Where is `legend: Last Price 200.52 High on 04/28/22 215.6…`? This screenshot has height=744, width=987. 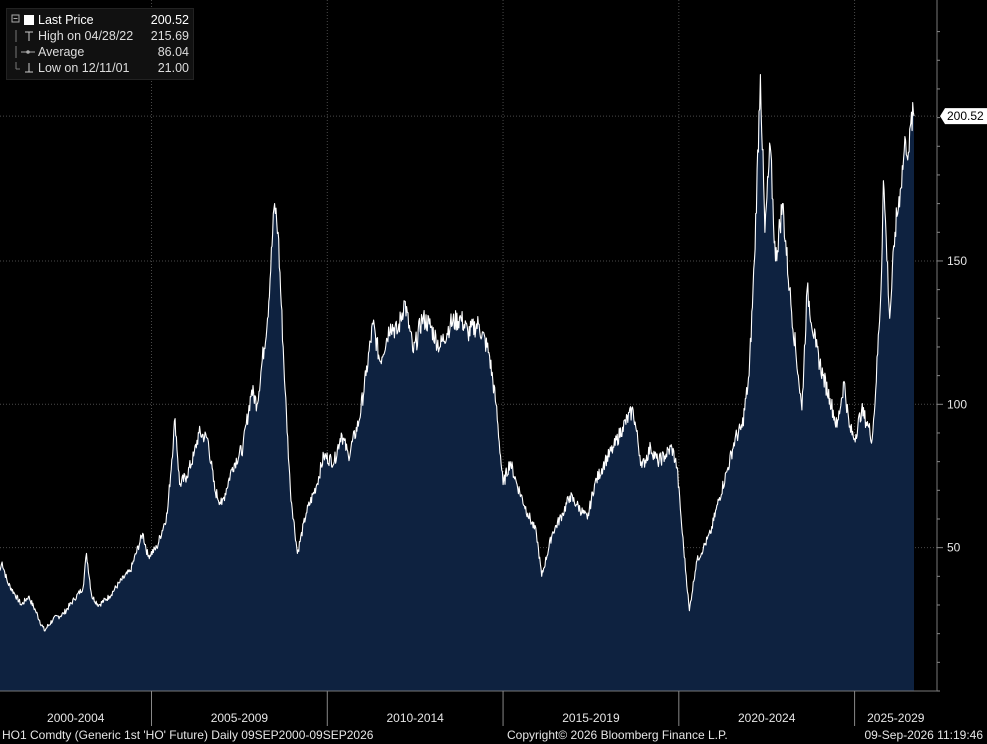
legend: Last Price 200.52 High on 04/28/22 215.6… is located at coordinates (100, 44).